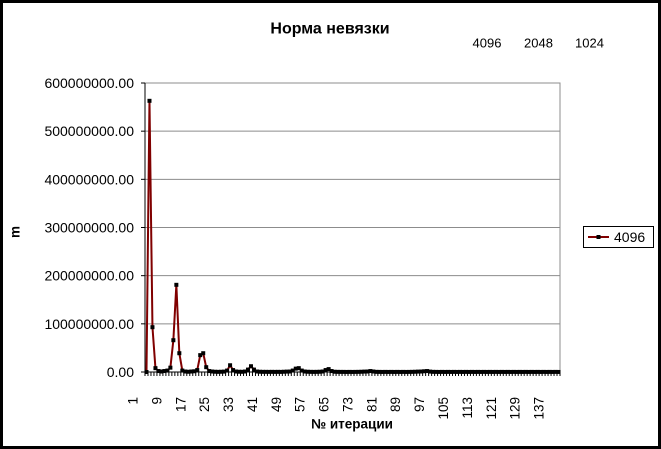 This screenshot has height=449, width=661. Describe the element at coordinates (89, 179) in the screenshot. I see `y-tick-label: 400000000.00` at that location.